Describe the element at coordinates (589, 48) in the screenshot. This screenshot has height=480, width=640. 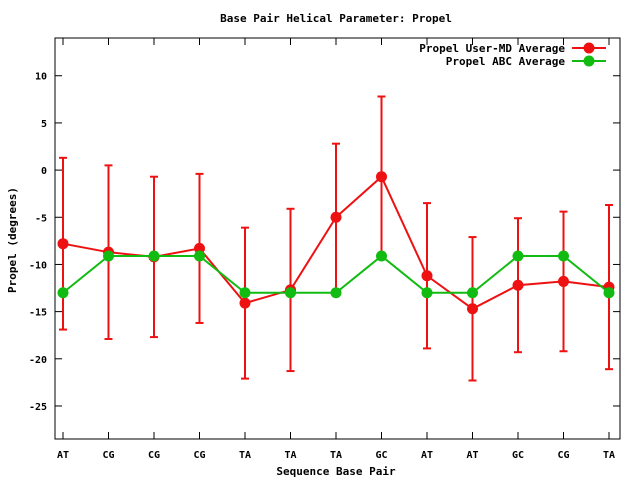
I see `legend-marker-user-md` at that location.